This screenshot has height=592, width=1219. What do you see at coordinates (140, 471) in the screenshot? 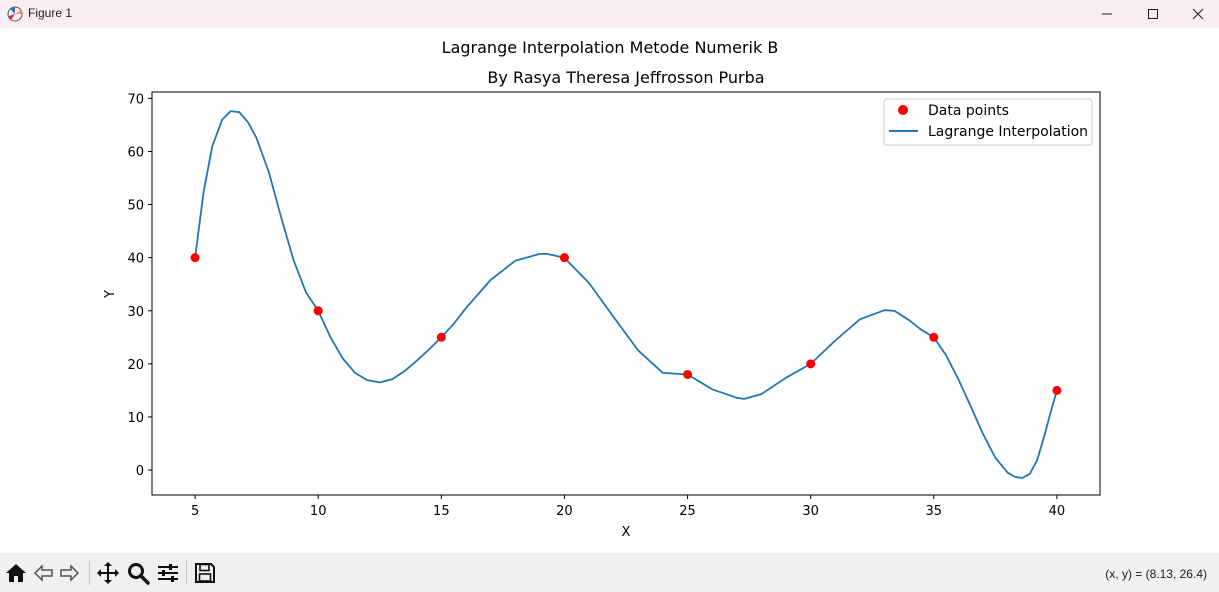
I see `y-tick-label: 0` at bounding box center [140, 471].